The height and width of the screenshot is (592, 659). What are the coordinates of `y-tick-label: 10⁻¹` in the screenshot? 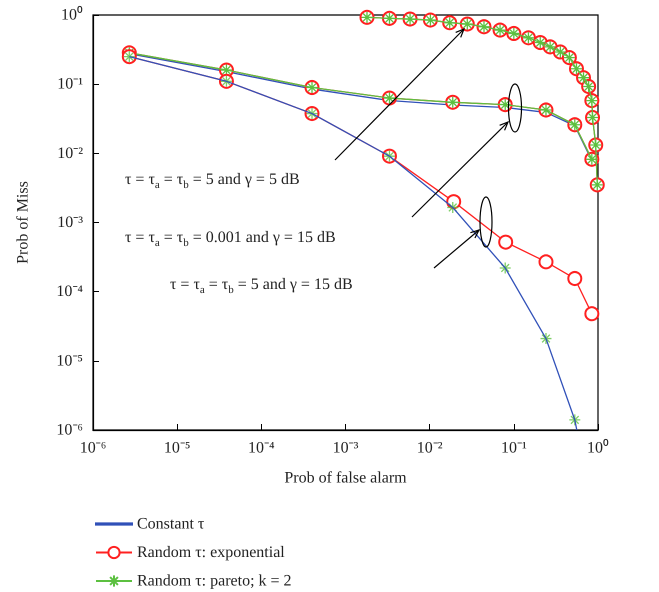 It's located at (70, 84).